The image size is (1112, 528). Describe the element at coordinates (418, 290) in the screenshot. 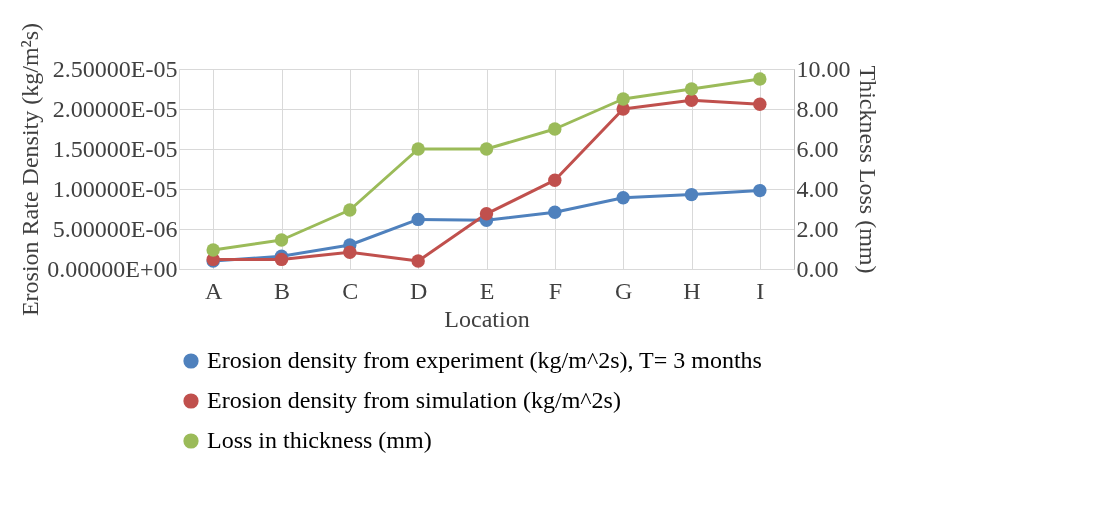

I see `x-tick-label: D` at that location.